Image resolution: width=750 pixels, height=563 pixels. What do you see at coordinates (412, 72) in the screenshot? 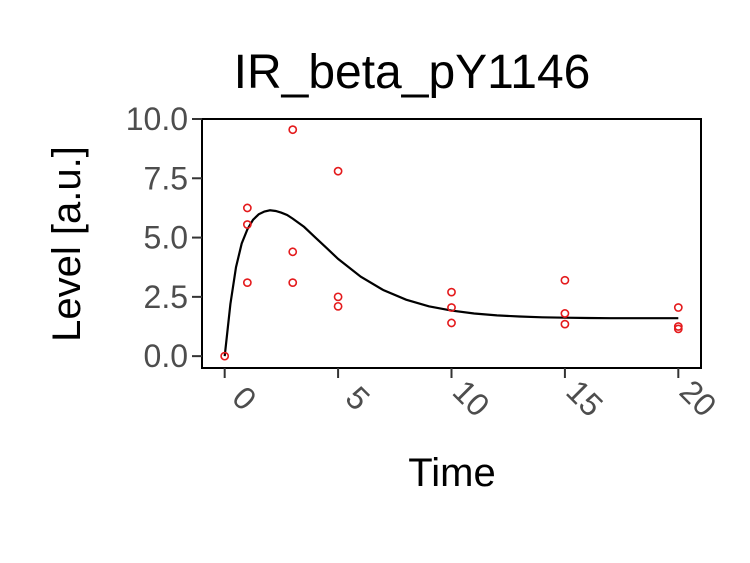
I see `chart-title: IR_beta_pY1146` at bounding box center [412, 72].